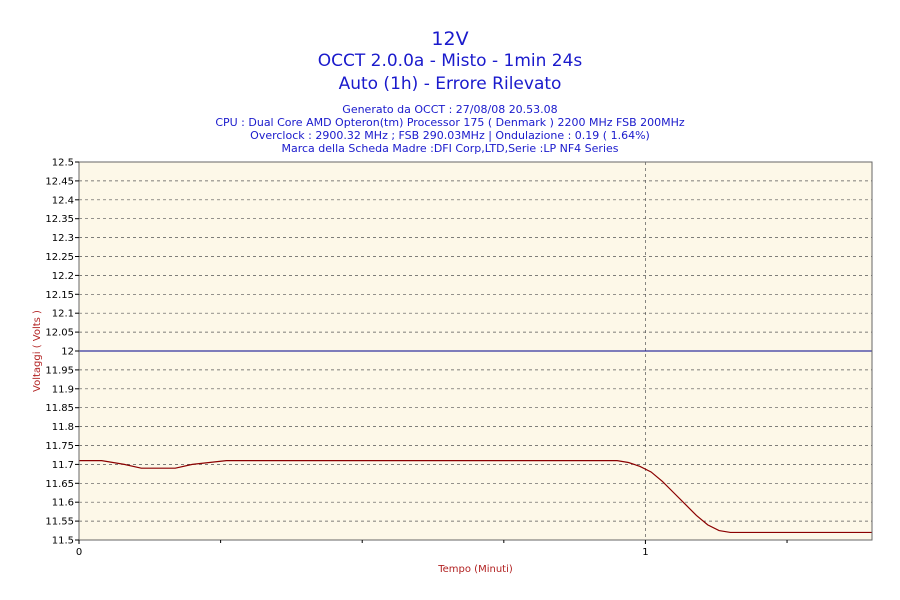  Describe the element at coordinates (59, 408) in the screenshot. I see `y-tick-label: 11.85` at that location.